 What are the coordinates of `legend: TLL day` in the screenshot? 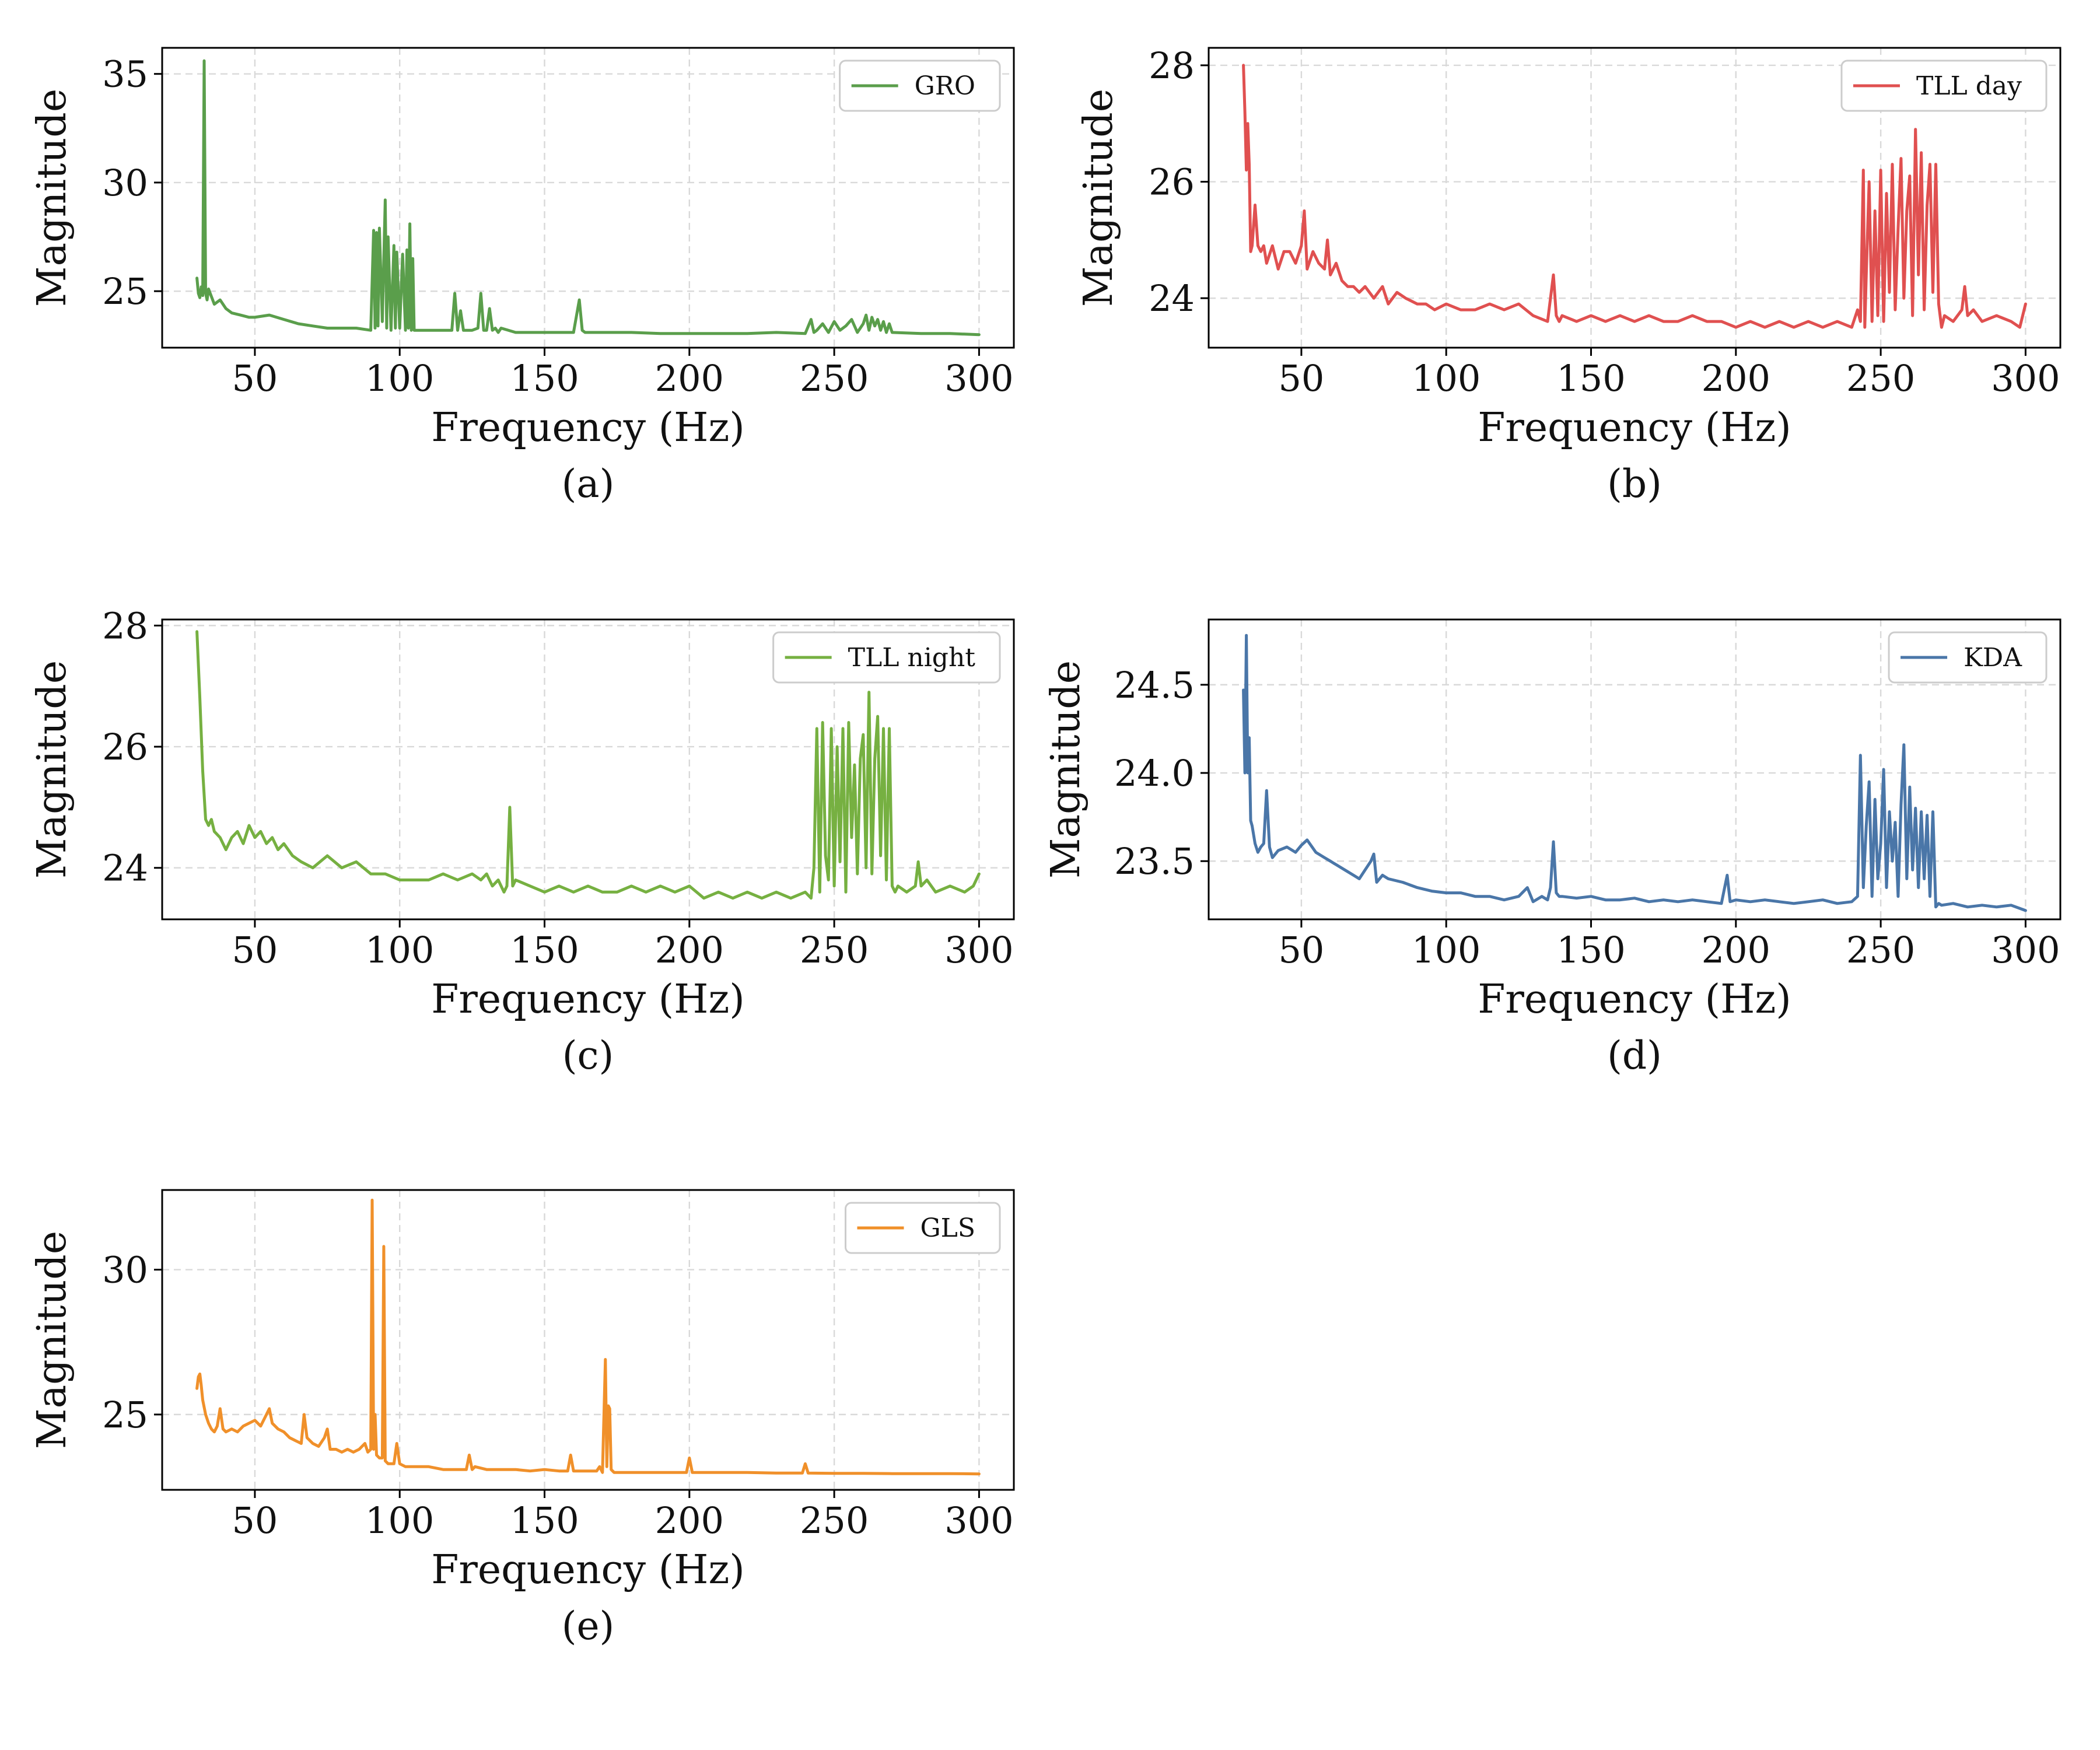 It's located at (1944, 86).